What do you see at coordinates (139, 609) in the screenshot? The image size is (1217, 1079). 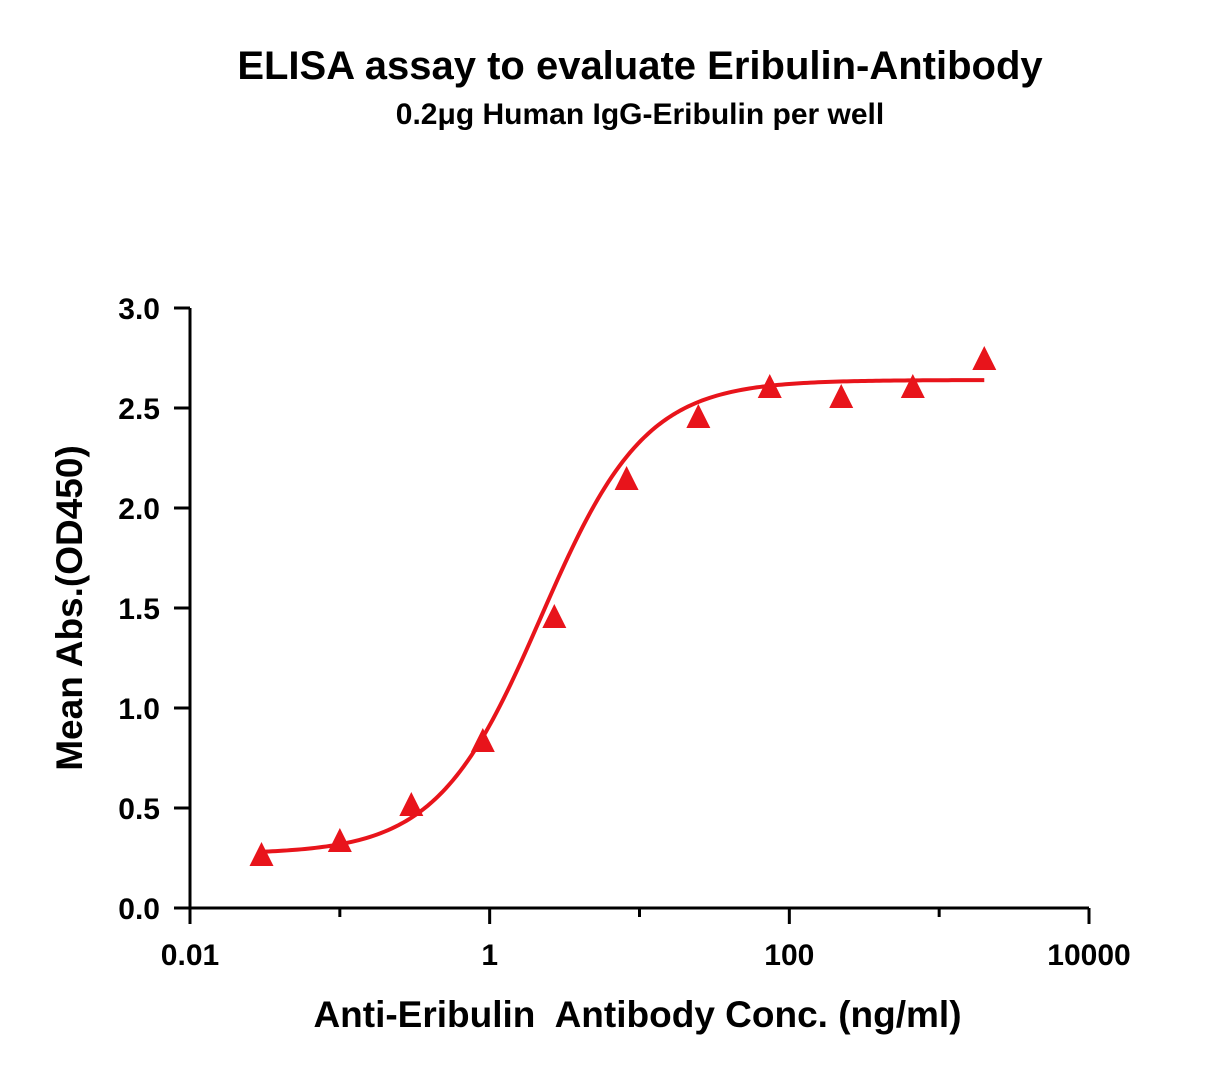 I see `y-tick-label: 1.5` at bounding box center [139, 609].